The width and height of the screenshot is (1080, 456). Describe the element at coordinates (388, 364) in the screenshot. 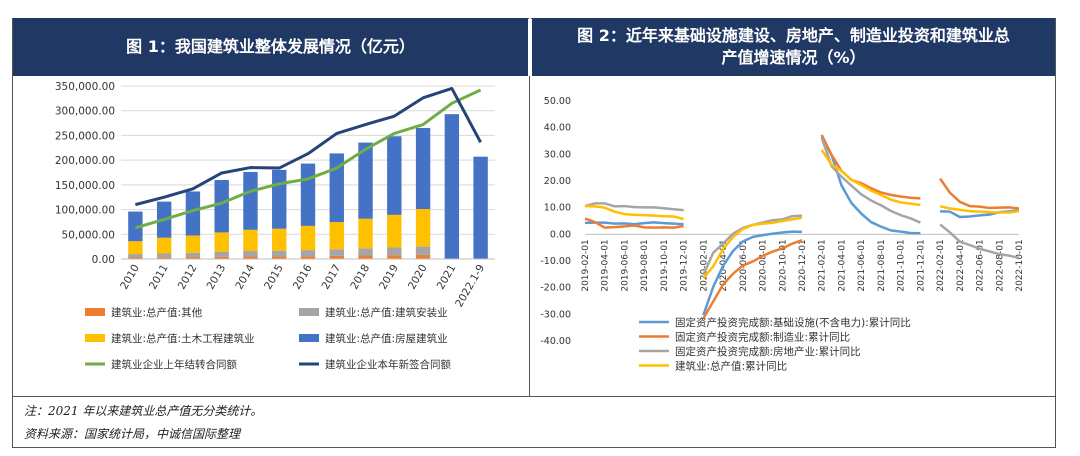

I see `legend-label: 建筑业企业本年新签合同额` at that location.